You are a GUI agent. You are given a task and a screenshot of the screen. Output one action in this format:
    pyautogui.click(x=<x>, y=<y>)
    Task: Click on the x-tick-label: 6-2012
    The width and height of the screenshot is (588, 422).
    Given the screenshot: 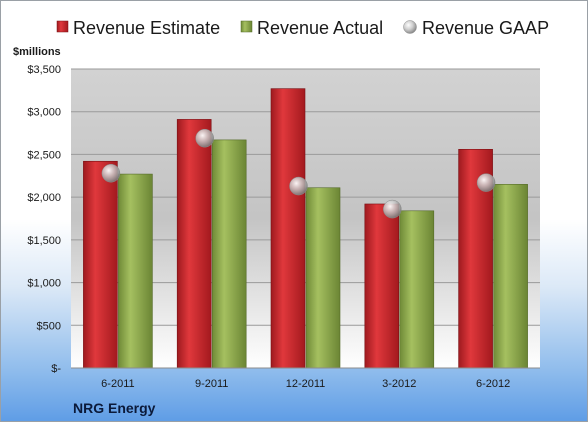 What is the action you would take?
    pyautogui.click(x=493, y=384)
    